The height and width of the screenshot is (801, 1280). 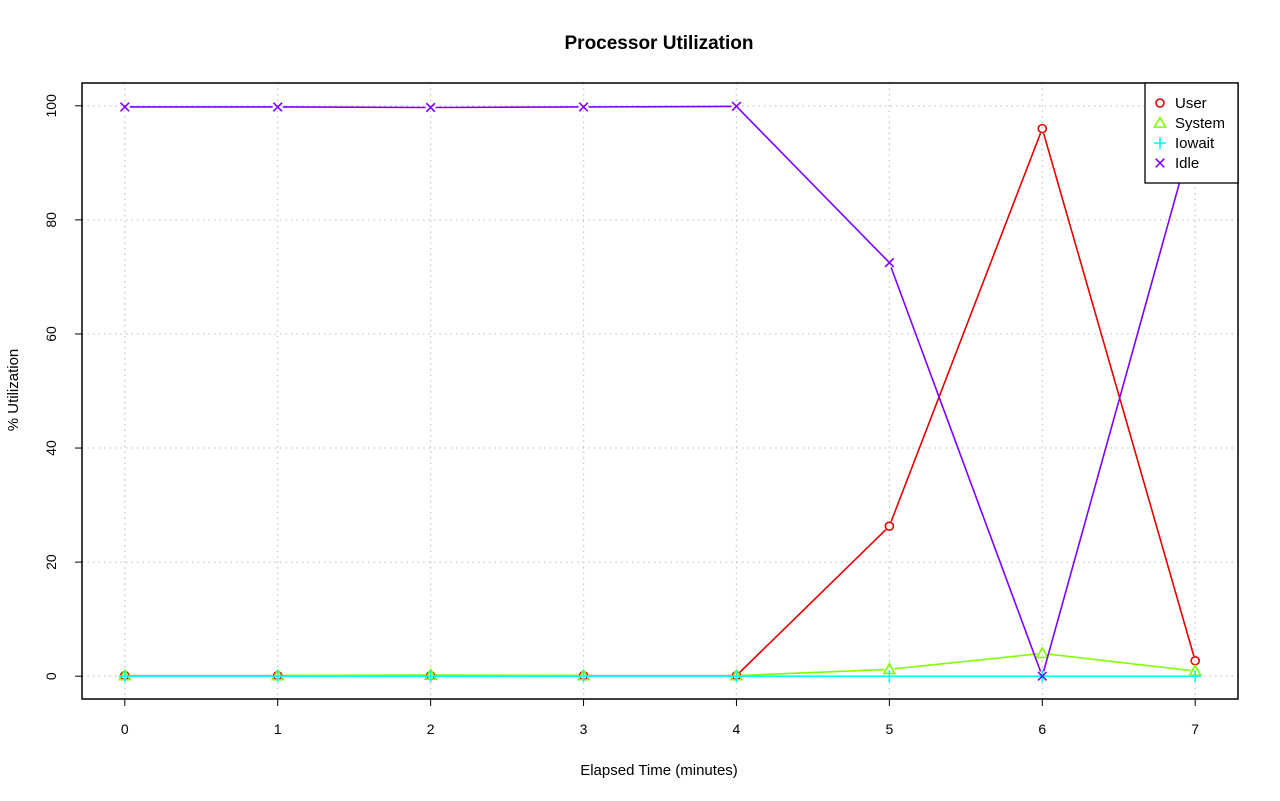 I want to click on y-tick-label: 0, so click(x=51, y=676).